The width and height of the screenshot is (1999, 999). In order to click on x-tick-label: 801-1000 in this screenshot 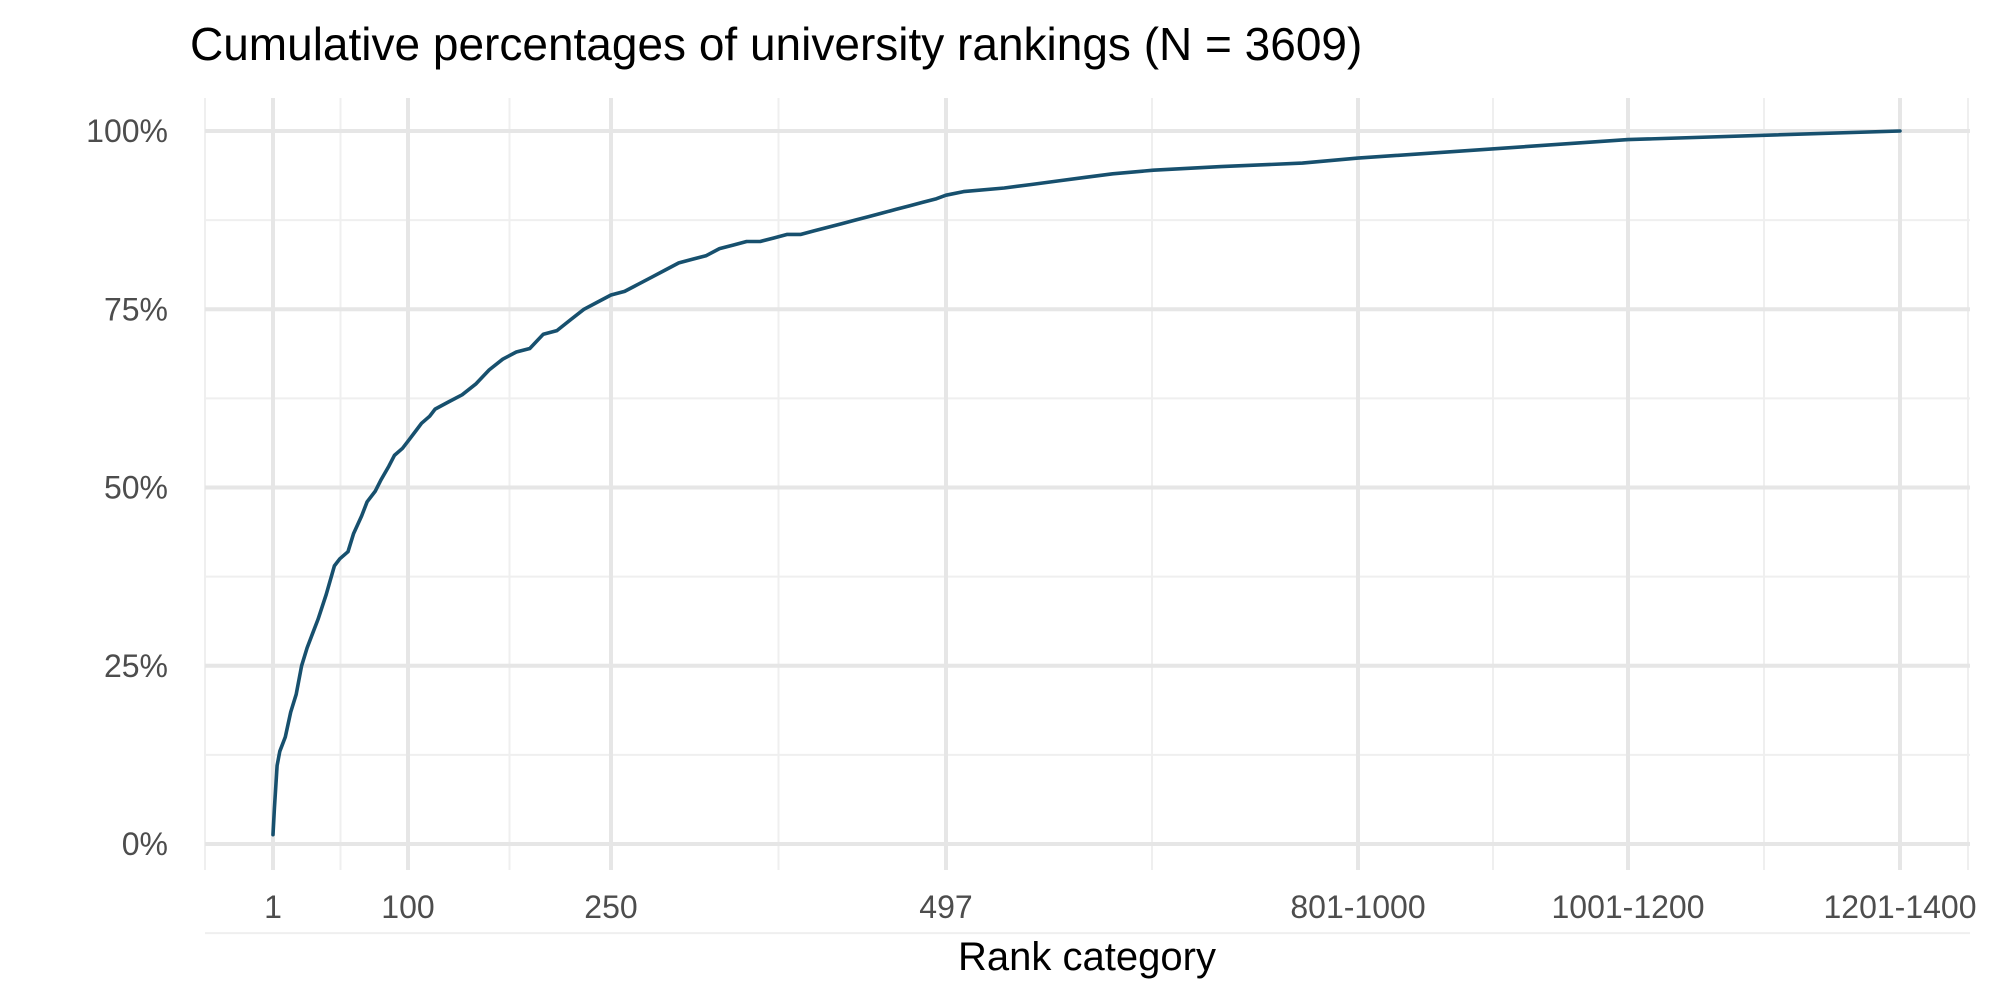, I will do `click(1357, 907)`.